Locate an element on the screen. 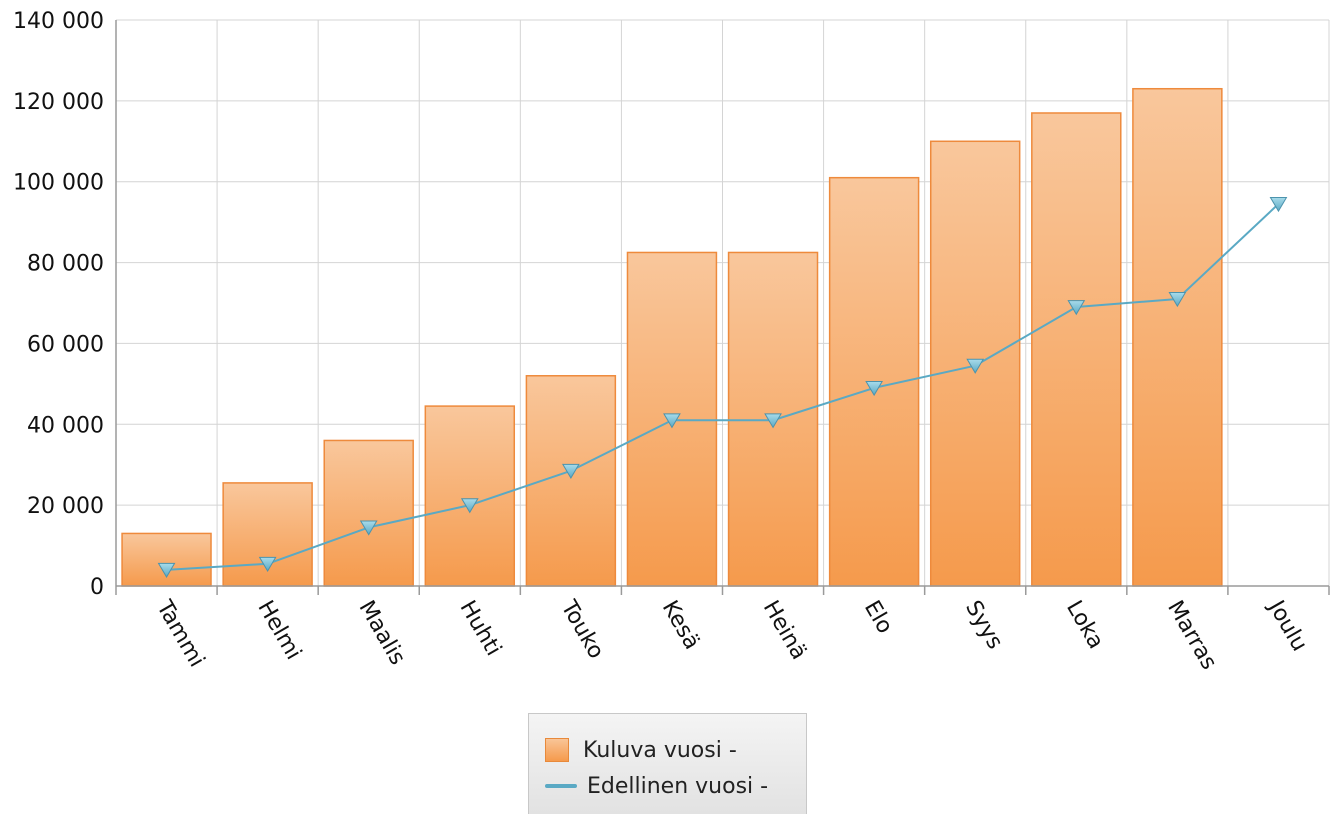 This screenshot has height=818, width=1337. x-tick-label: Helmi is located at coordinates (279, 631).